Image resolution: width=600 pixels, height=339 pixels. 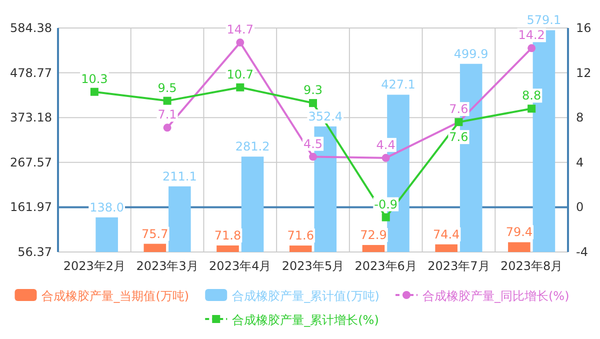 I want to click on x-tick-label: 2023年8月, so click(x=531, y=266).